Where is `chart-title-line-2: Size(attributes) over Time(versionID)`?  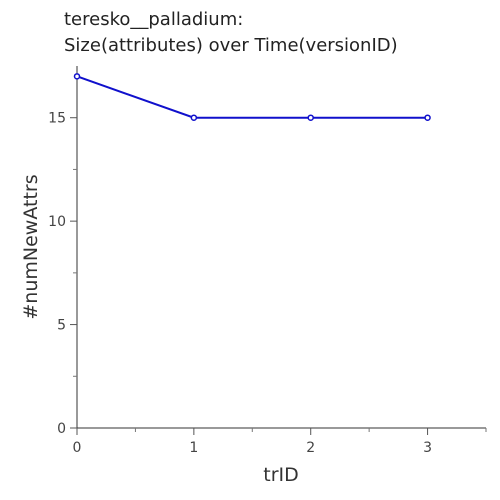 chart-title-line-2: Size(attributes) over Time(versionID) is located at coordinates (231, 45).